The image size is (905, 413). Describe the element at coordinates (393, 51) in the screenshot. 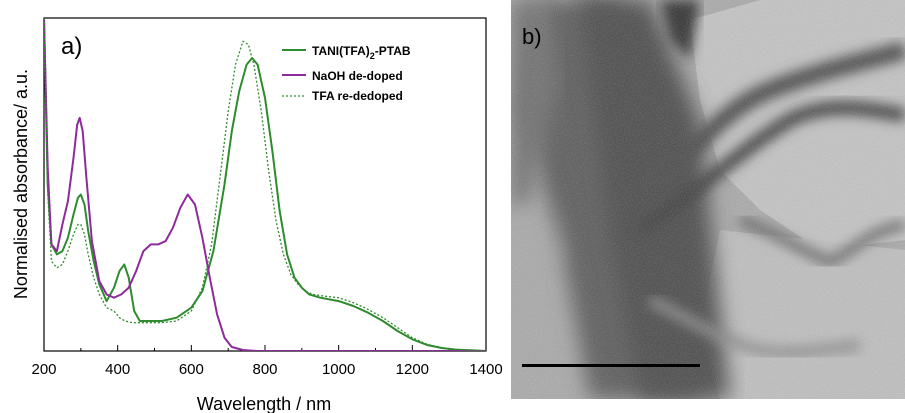

I see `legend-label-tani-tail: -PTAB` at that location.